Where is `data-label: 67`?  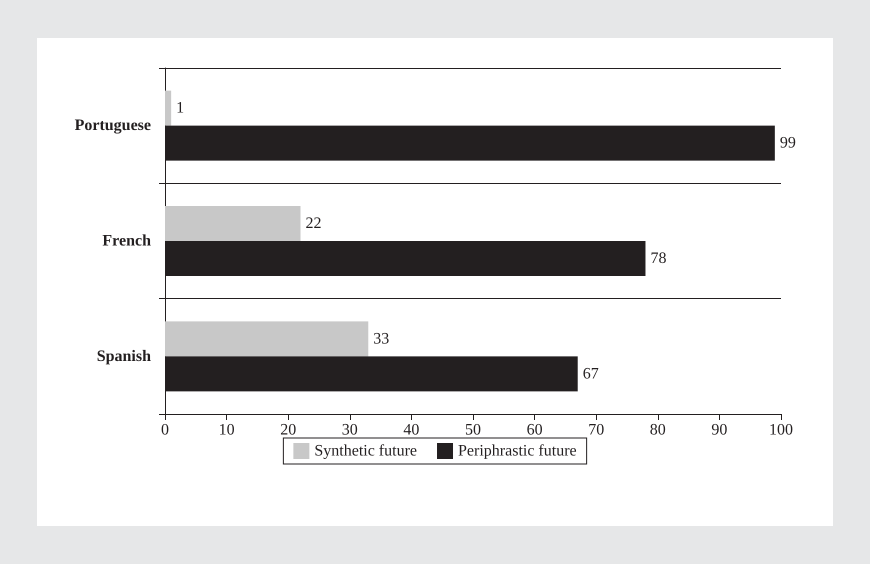 data-label: 67 is located at coordinates (590, 373).